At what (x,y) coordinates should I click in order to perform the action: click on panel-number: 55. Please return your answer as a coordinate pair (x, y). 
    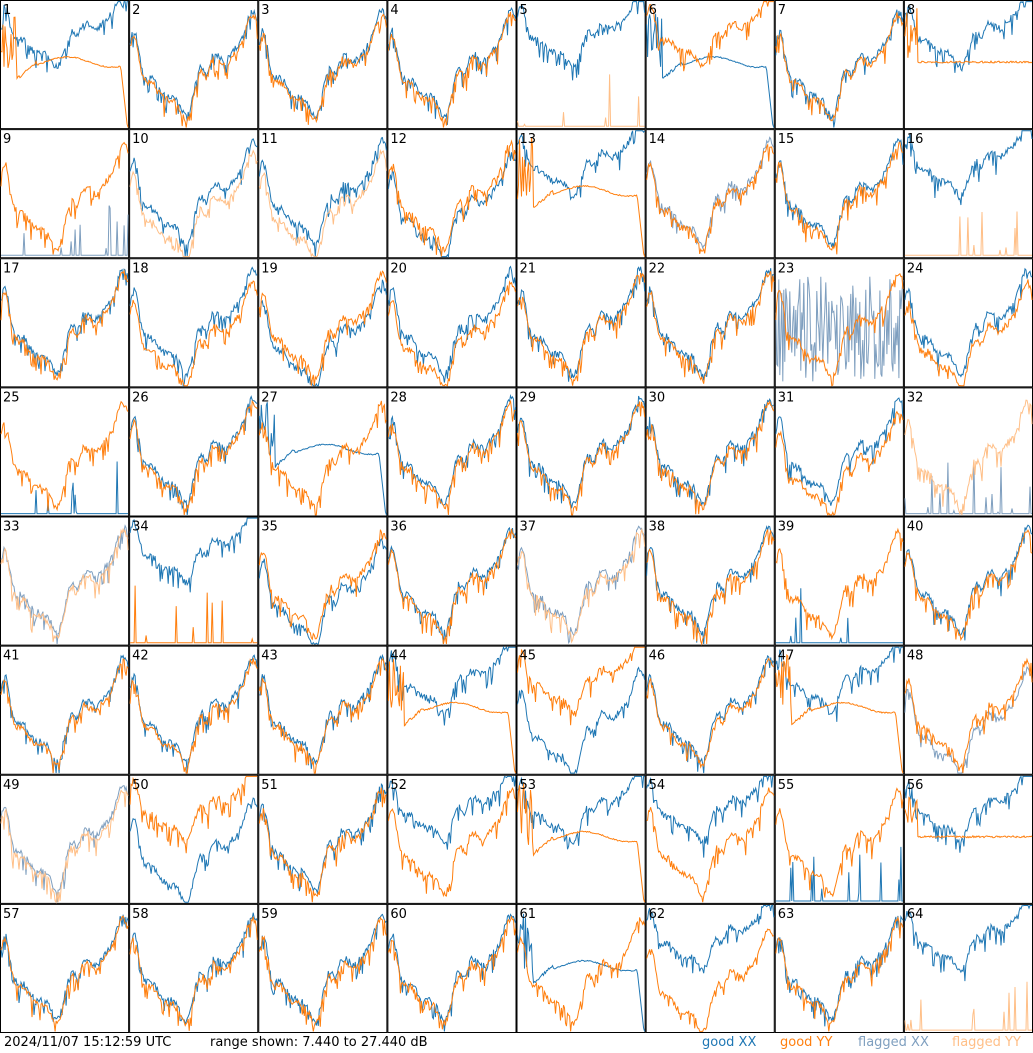
    Looking at the image, I should click on (786, 785).